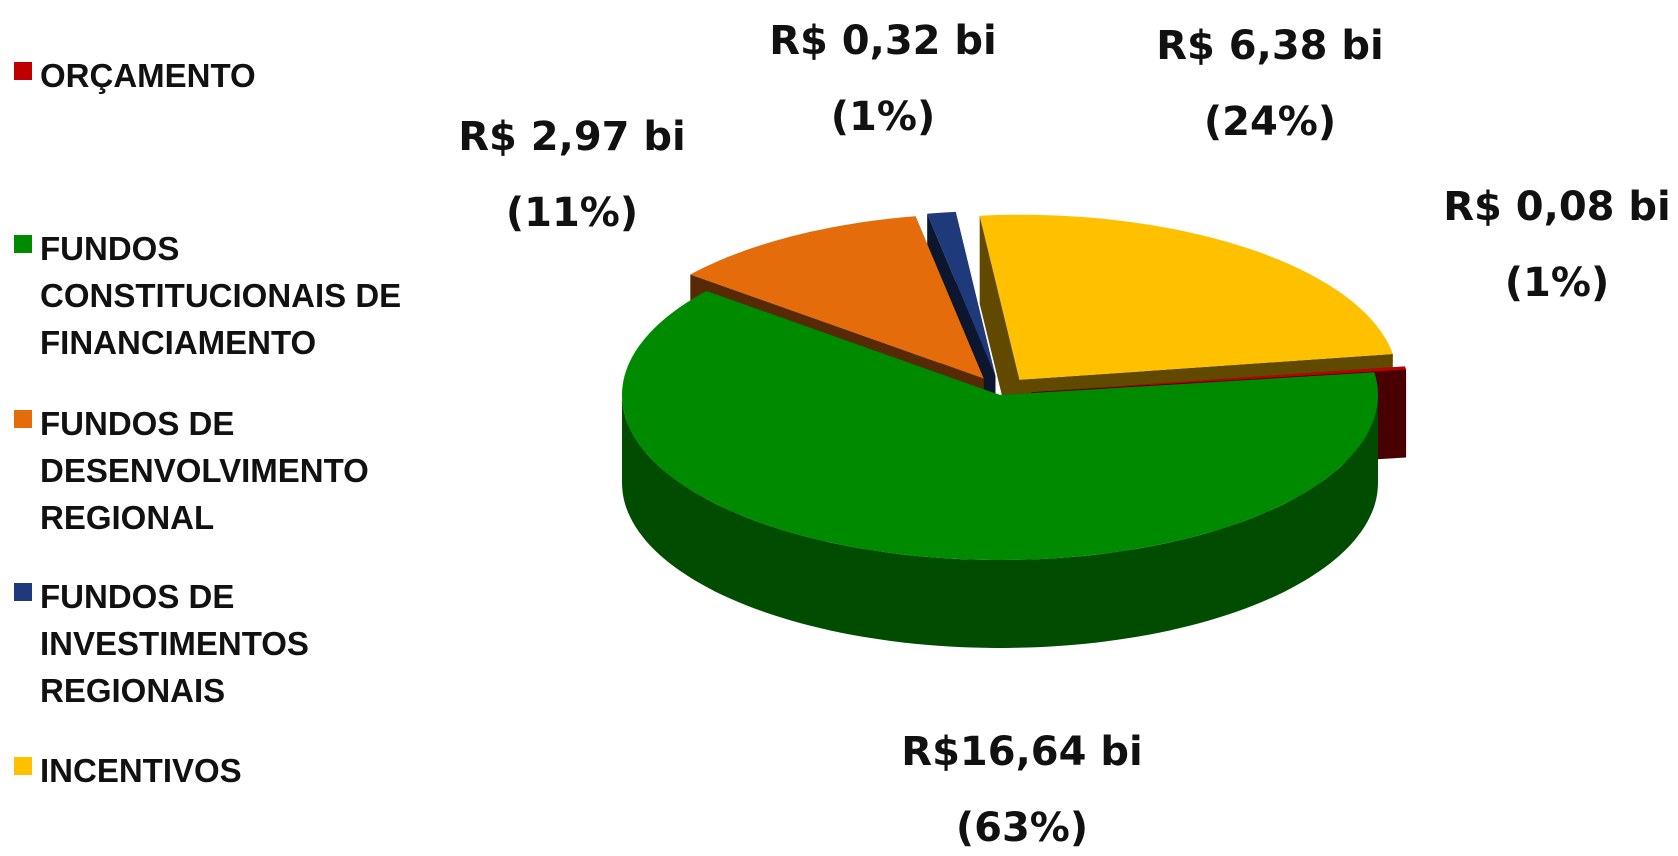  What do you see at coordinates (572, 137) in the screenshot?
I see `value-label: R$ 2,97 bi` at bounding box center [572, 137].